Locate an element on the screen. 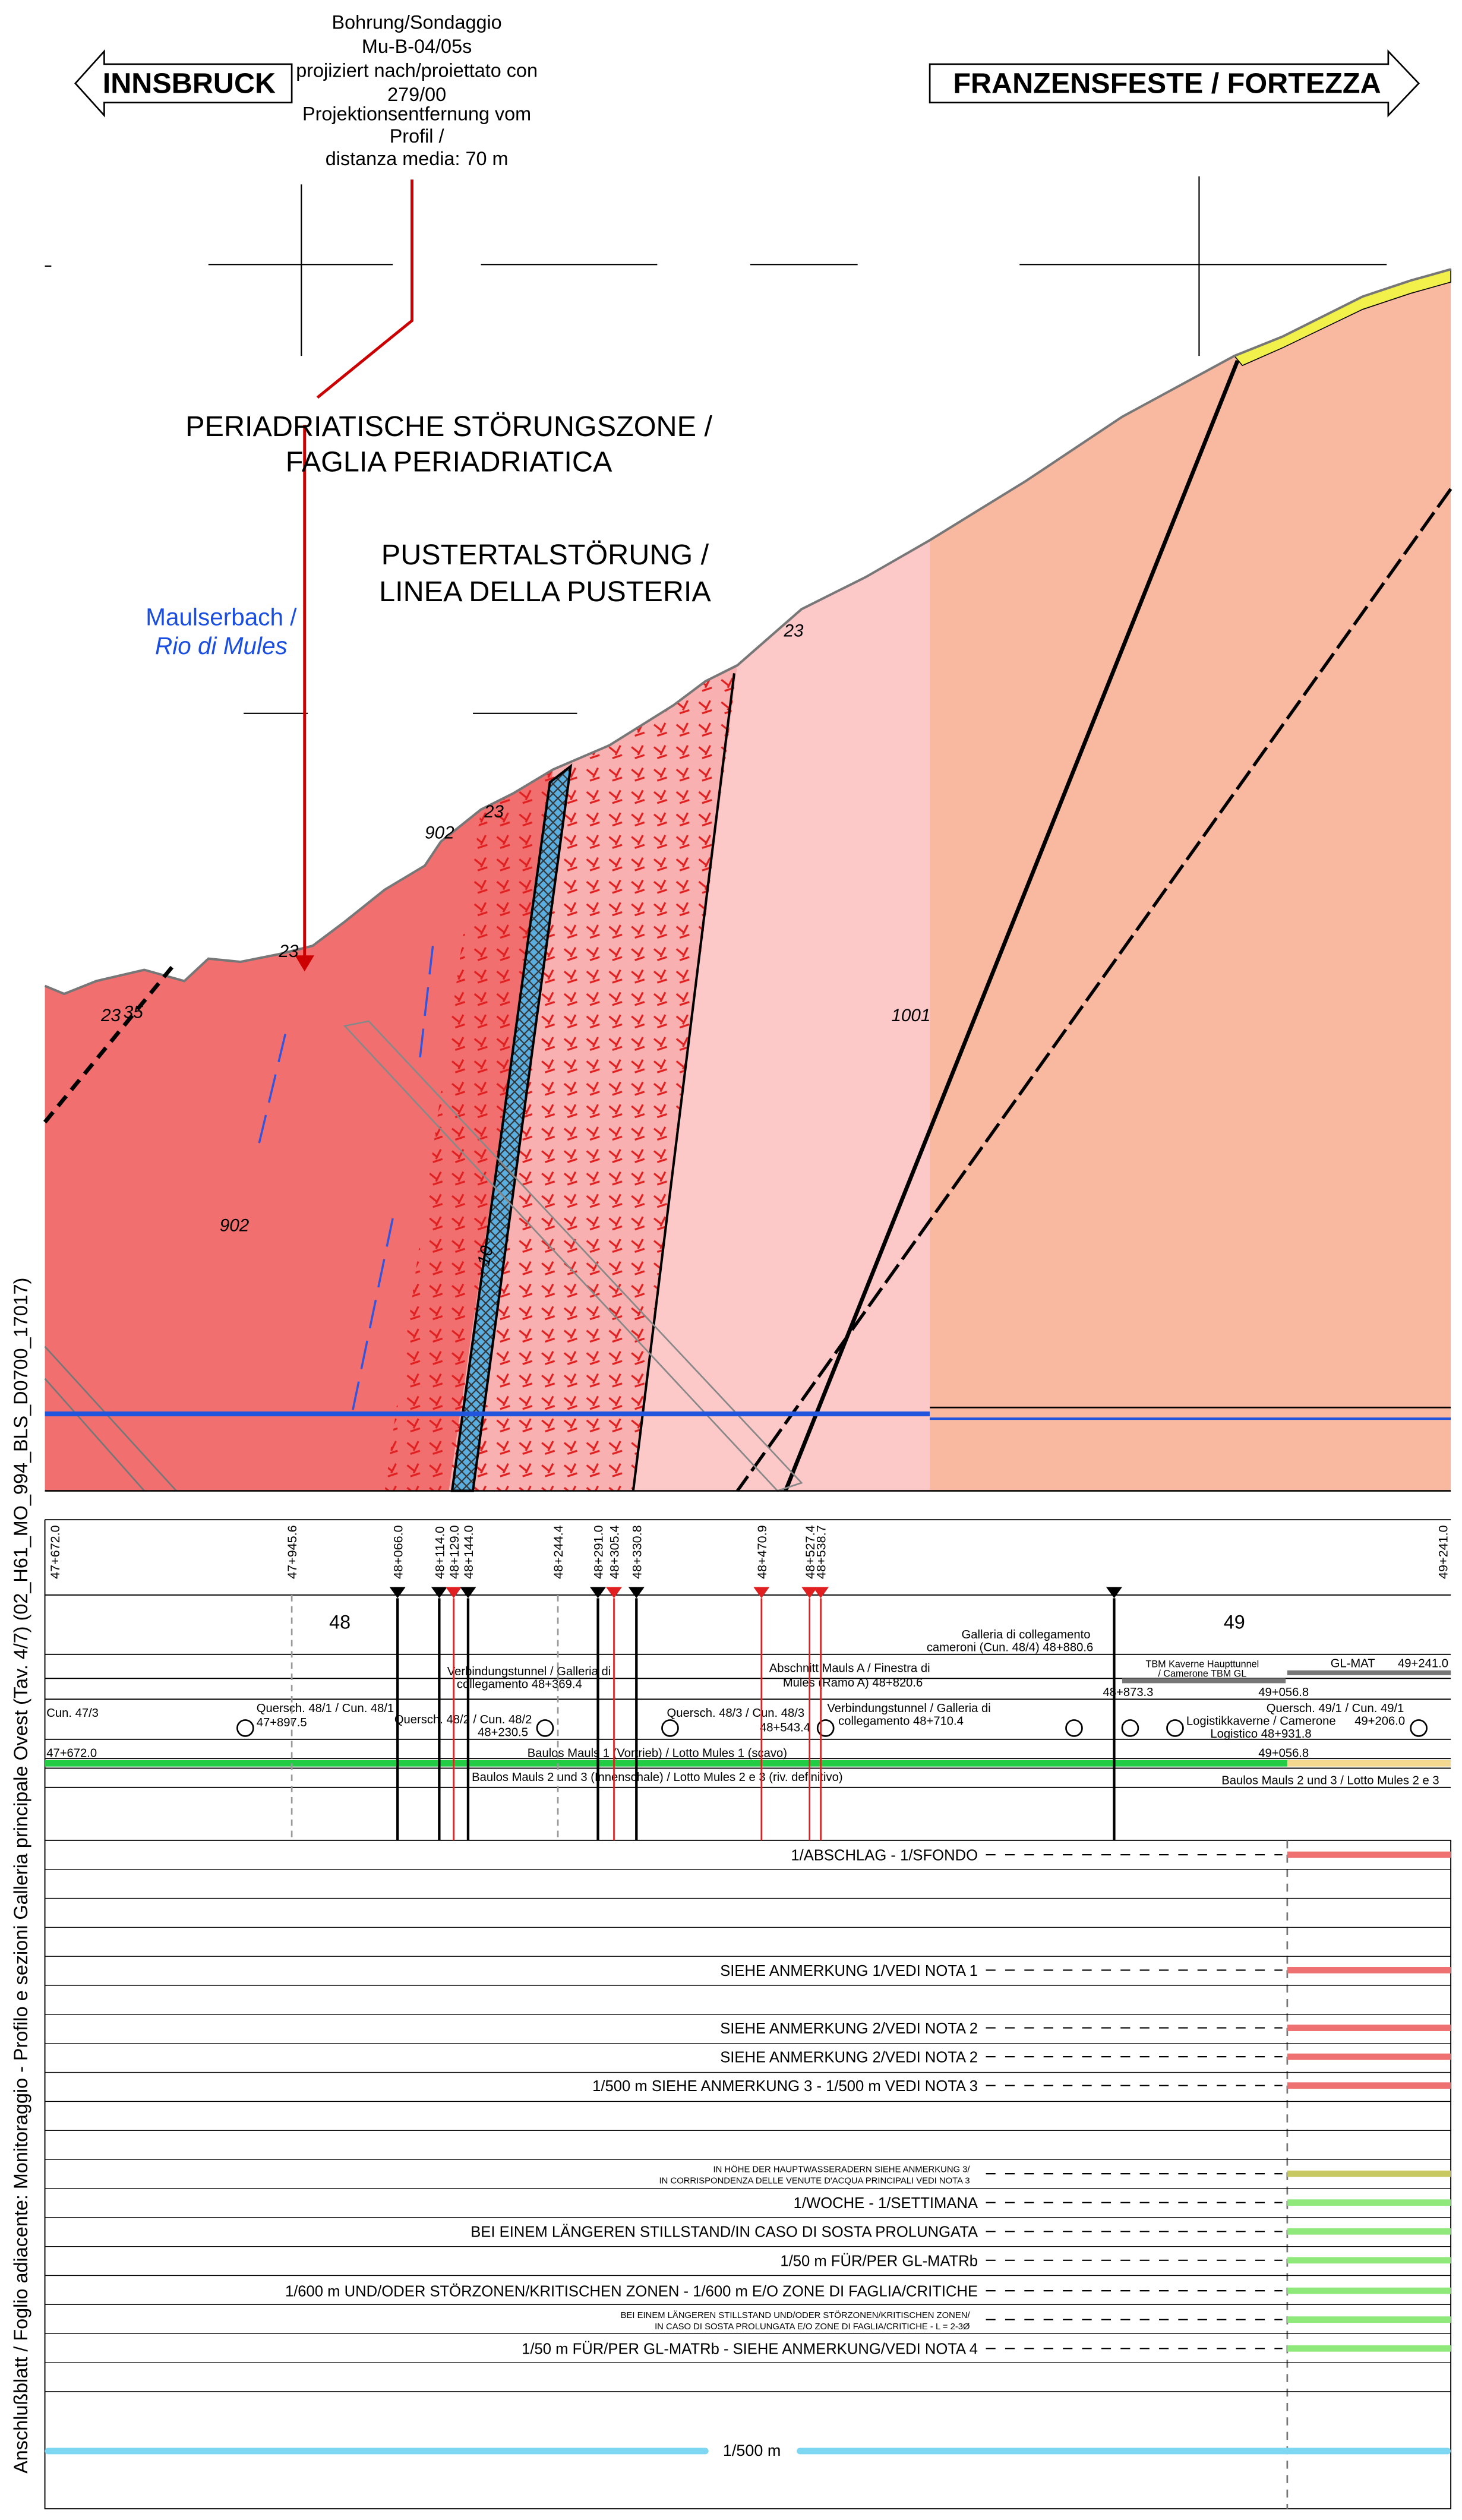  dip-label: 35 is located at coordinates (134, 1012).